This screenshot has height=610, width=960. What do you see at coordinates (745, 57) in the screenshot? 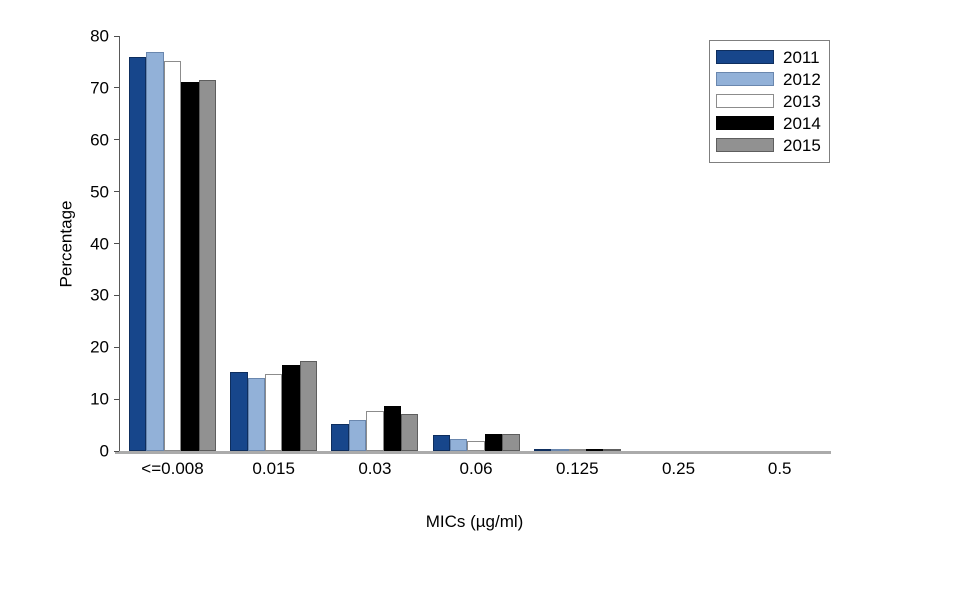
I see `legend-swatch-2011` at bounding box center [745, 57].